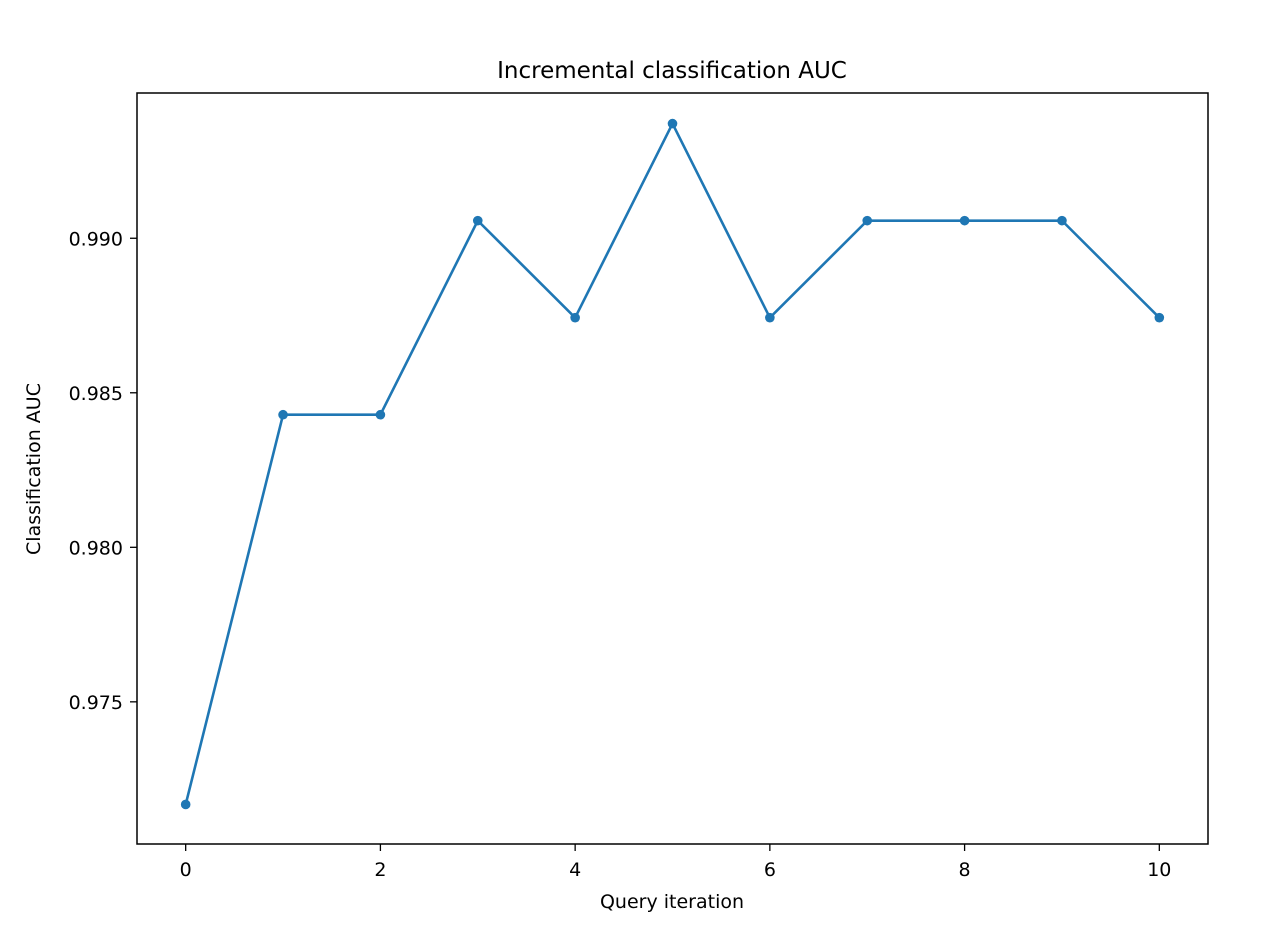 This screenshot has width=1271, height=945. What do you see at coordinates (34, 469) in the screenshot?
I see `y-axis-label: Classification AUC` at bounding box center [34, 469].